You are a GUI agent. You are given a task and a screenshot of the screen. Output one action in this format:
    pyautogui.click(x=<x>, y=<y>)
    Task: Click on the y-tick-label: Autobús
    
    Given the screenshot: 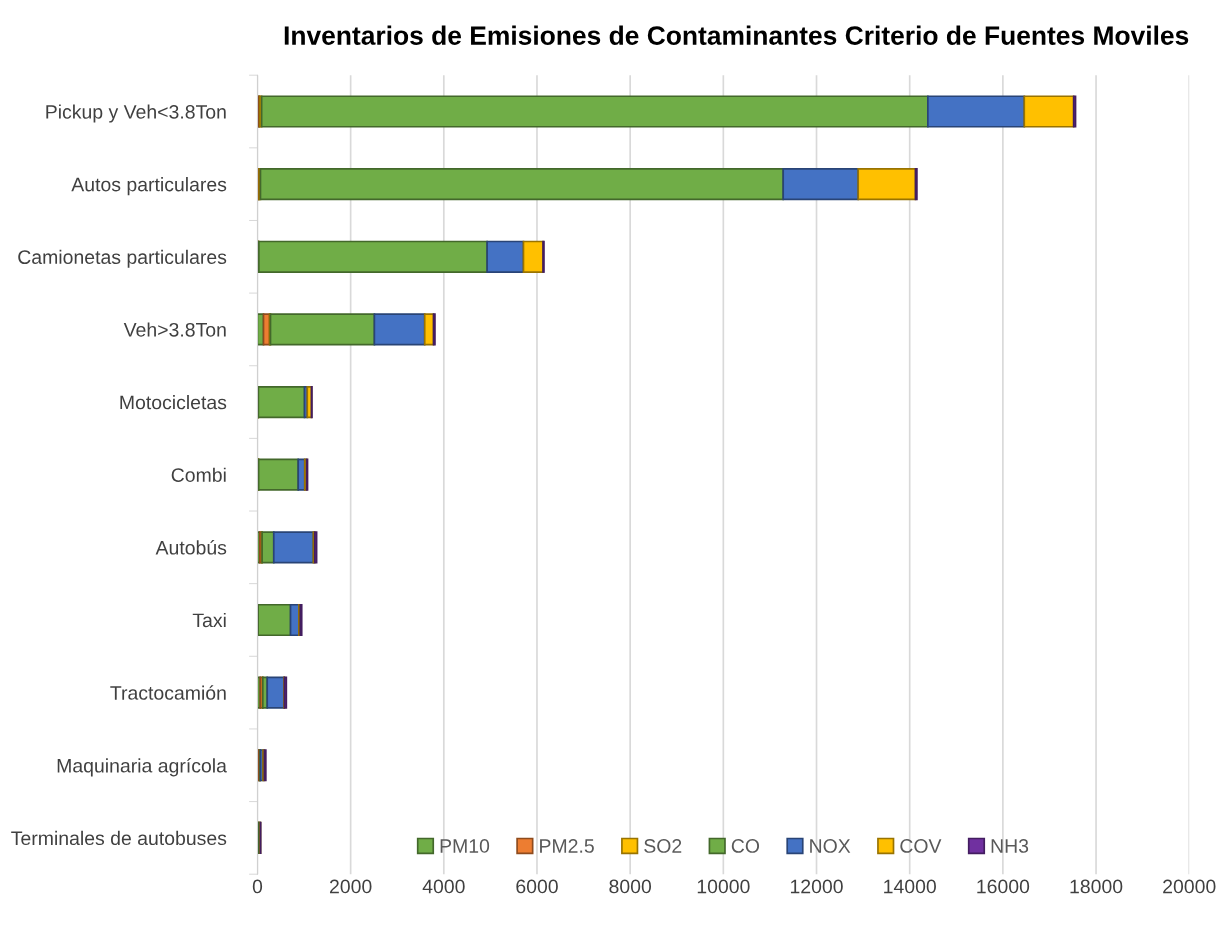 What is the action you would take?
    pyautogui.click(x=191, y=547)
    